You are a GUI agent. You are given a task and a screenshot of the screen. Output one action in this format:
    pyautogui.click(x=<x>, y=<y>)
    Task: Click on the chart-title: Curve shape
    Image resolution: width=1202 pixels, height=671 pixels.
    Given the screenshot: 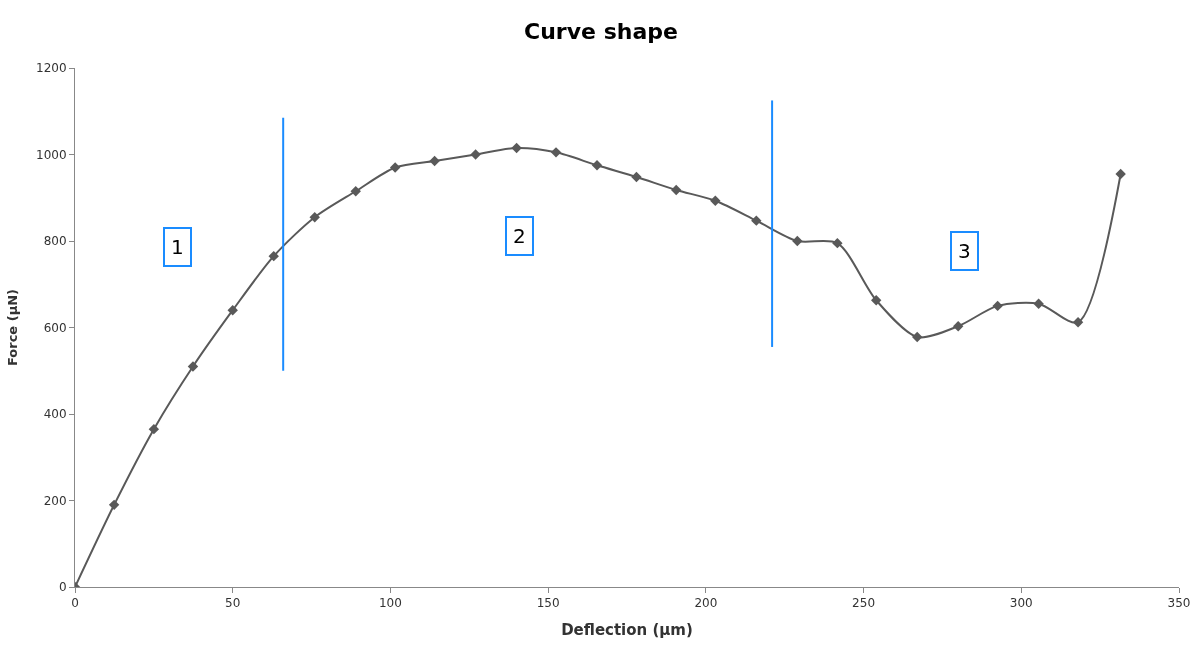 What is the action you would take?
    pyautogui.click(x=601, y=31)
    